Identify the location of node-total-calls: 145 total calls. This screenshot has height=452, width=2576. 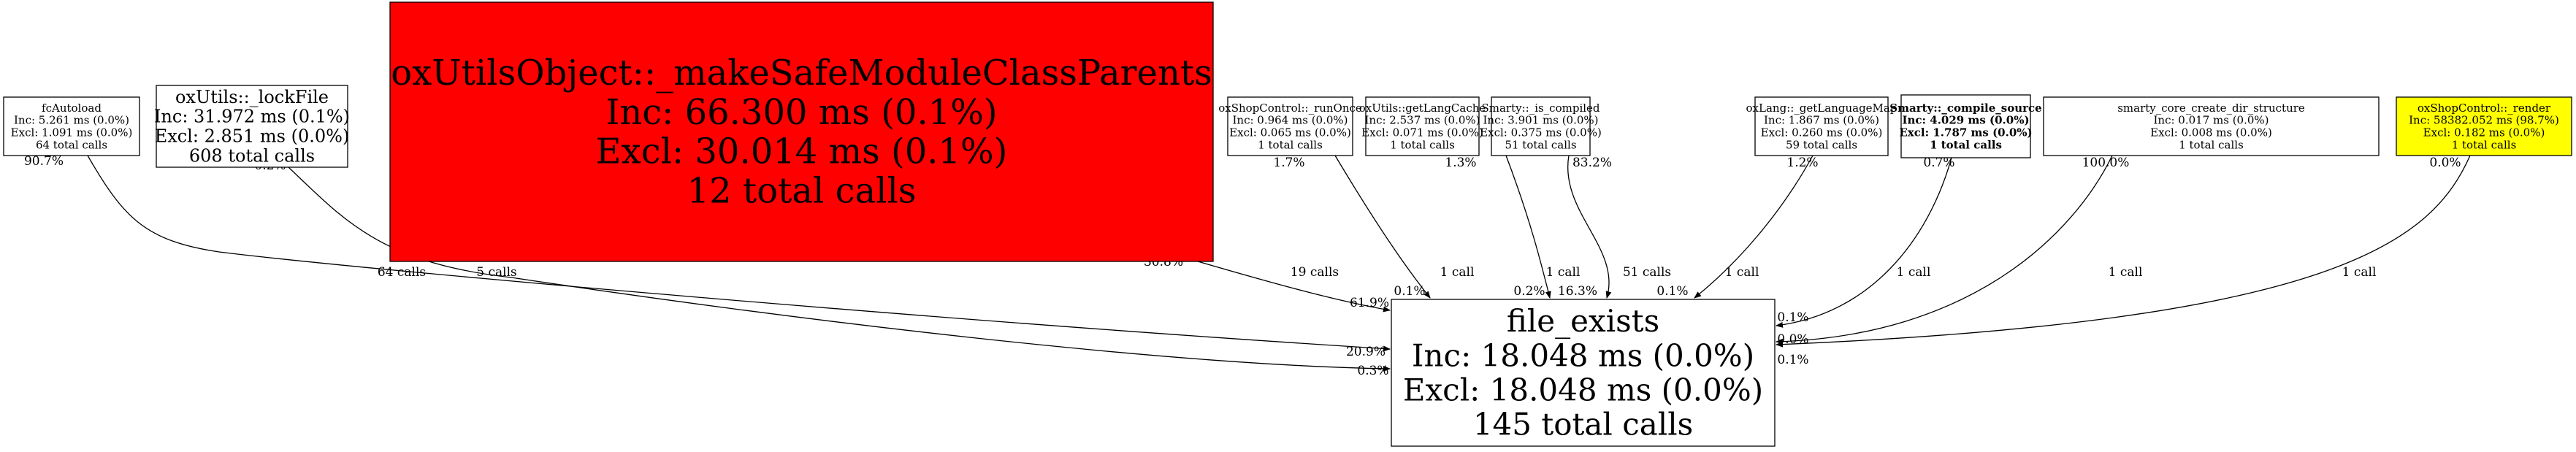
(1583, 424).